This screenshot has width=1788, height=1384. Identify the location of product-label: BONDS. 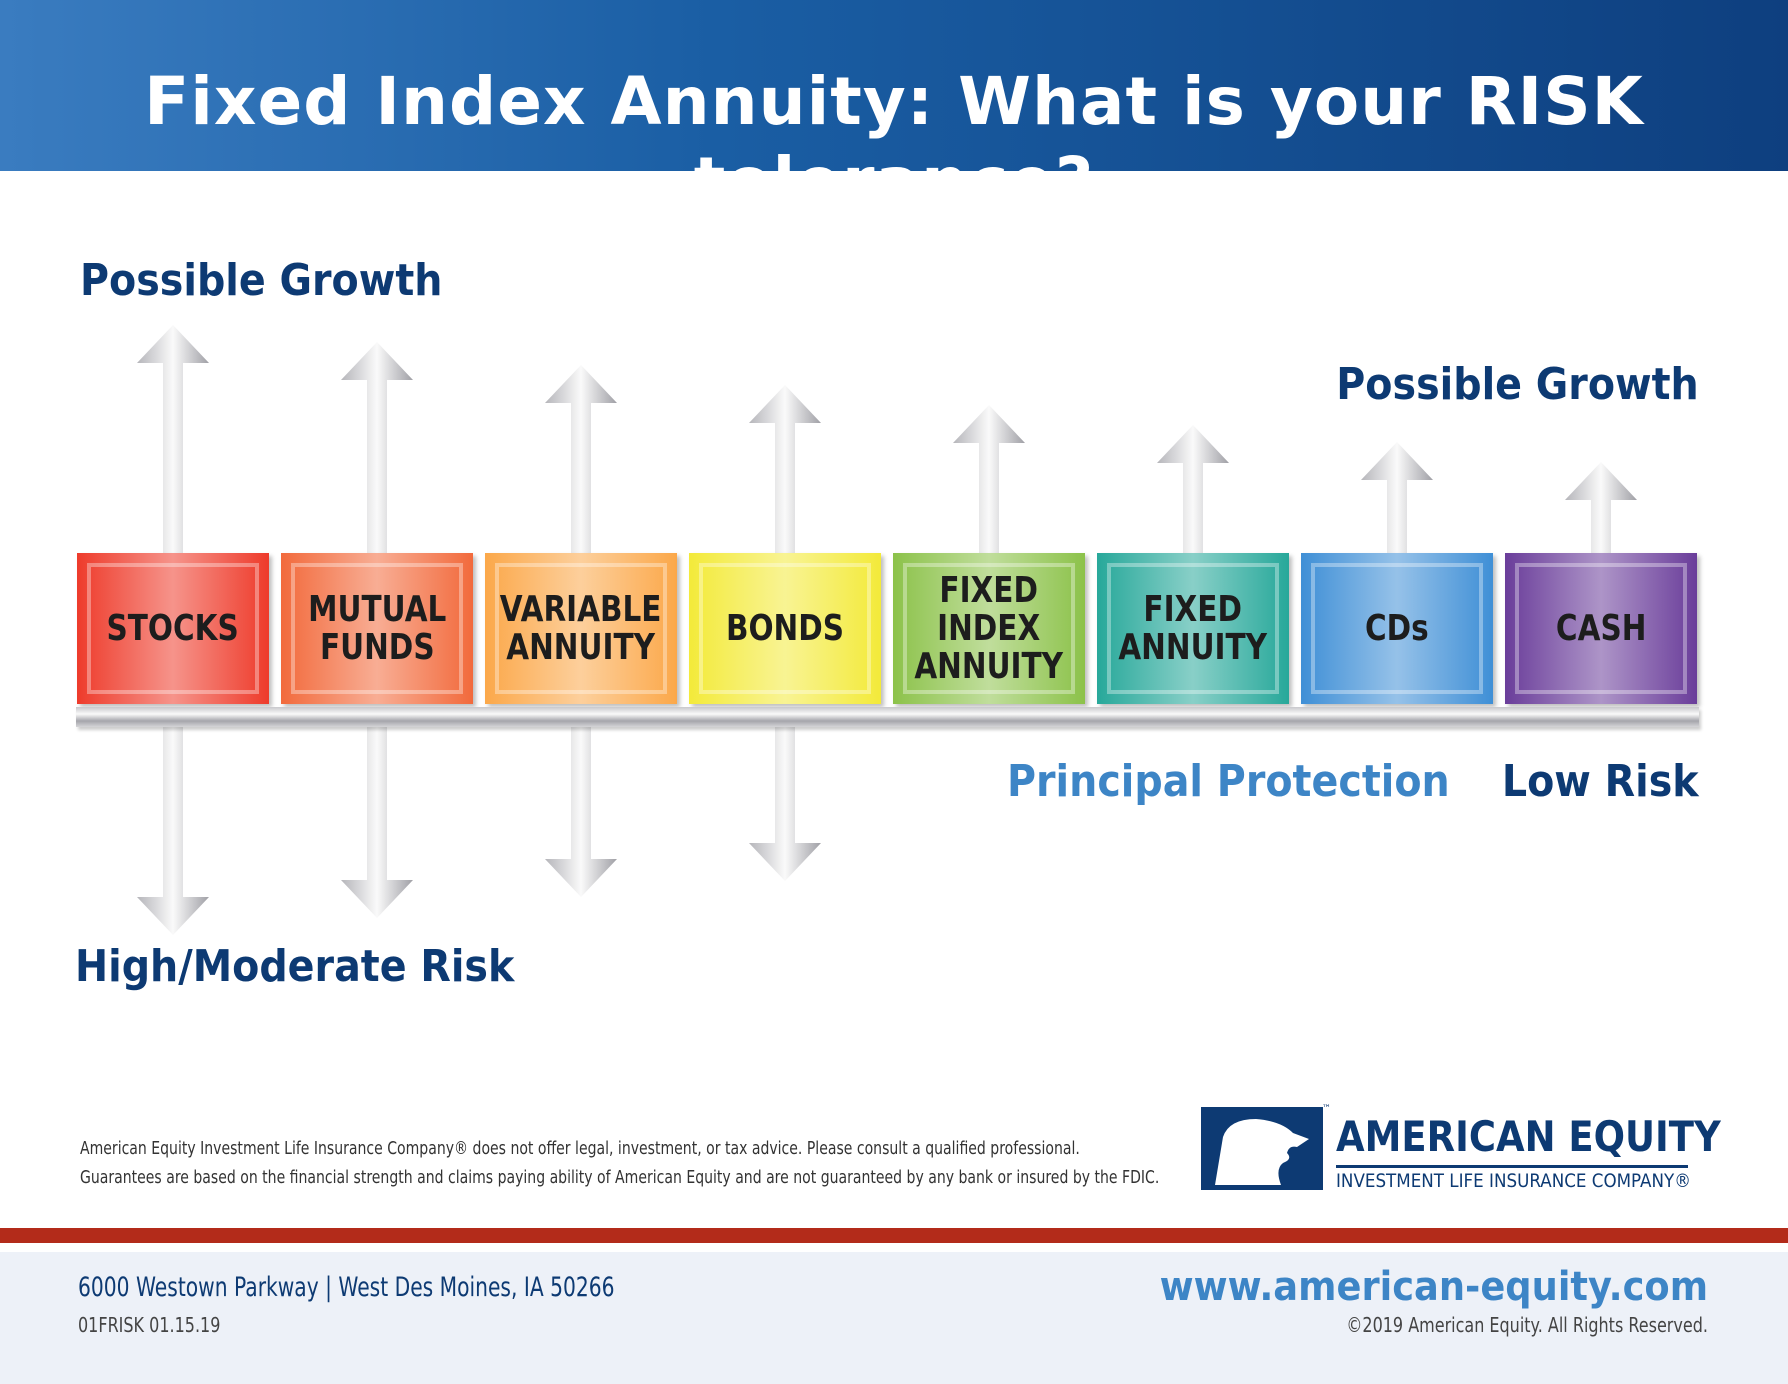
(785, 628).